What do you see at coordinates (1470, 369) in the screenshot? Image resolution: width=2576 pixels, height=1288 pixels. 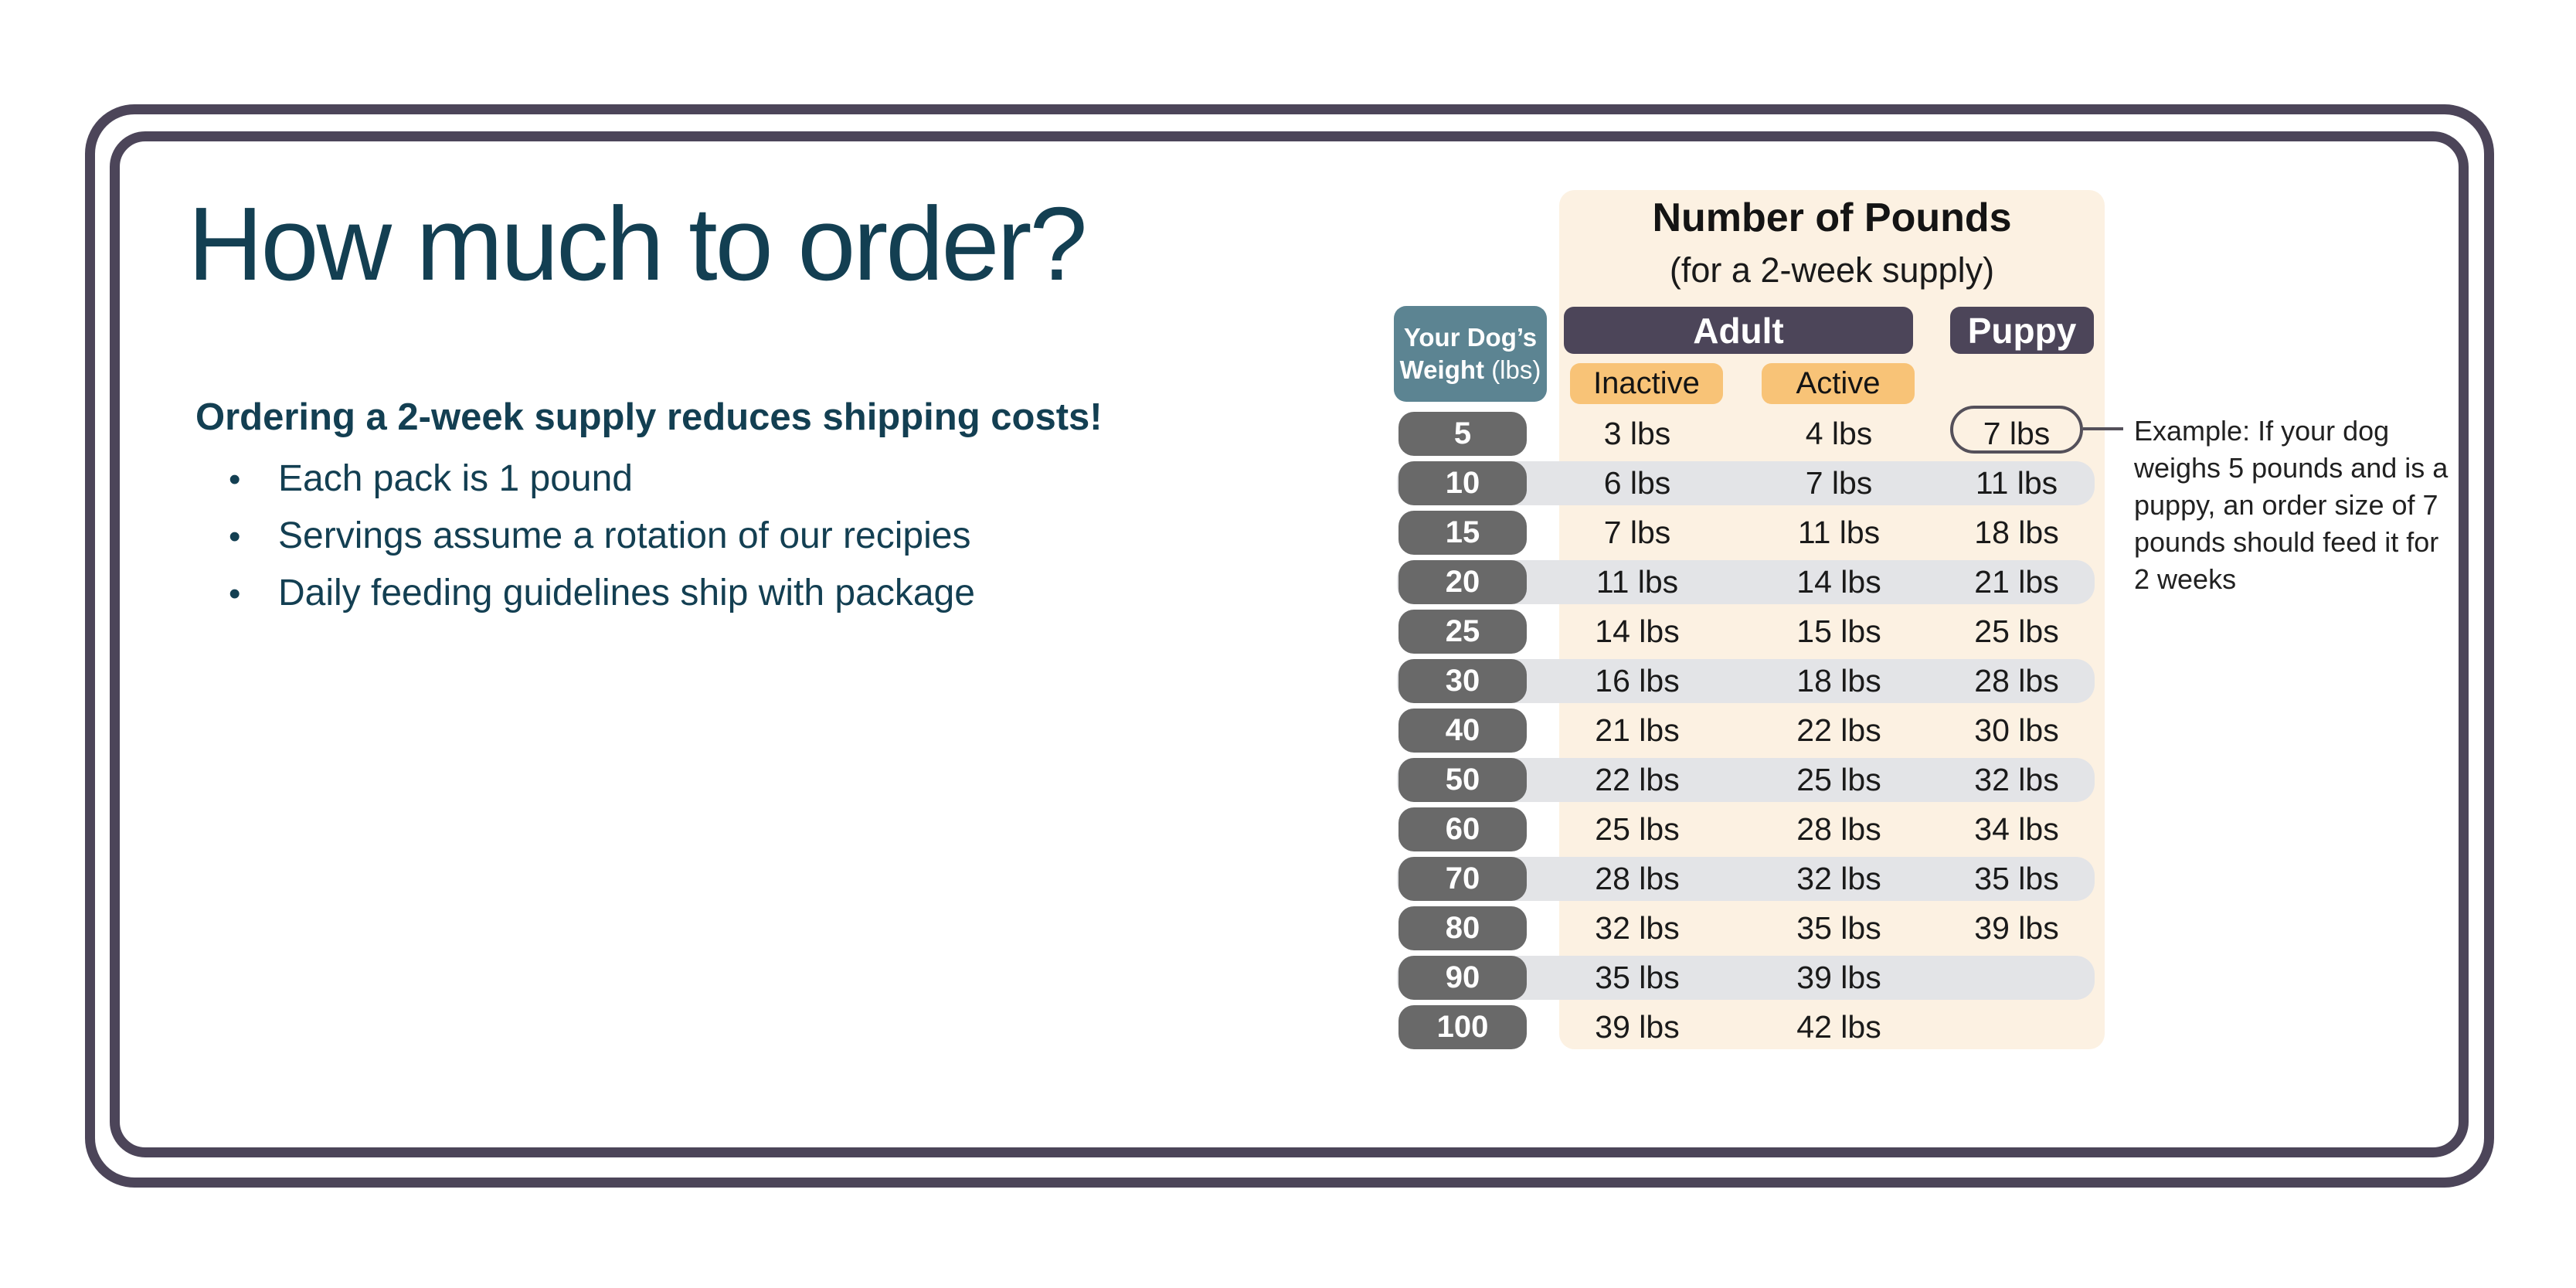 I see `weight-header-line2: Weight (lbs)` at bounding box center [1470, 369].